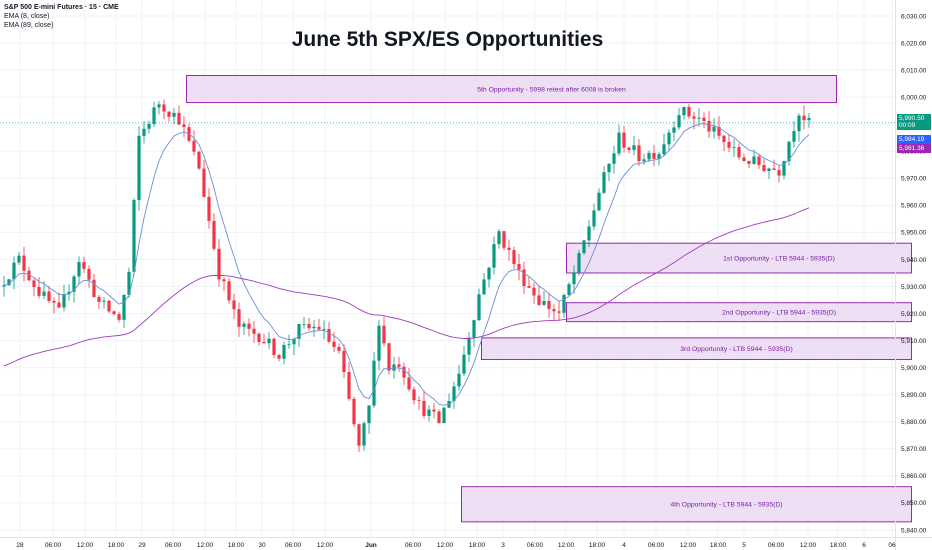 The height and width of the screenshot is (550, 932). What do you see at coordinates (205, 545) in the screenshot?
I see `x-tick-label: 12:00` at bounding box center [205, 545].